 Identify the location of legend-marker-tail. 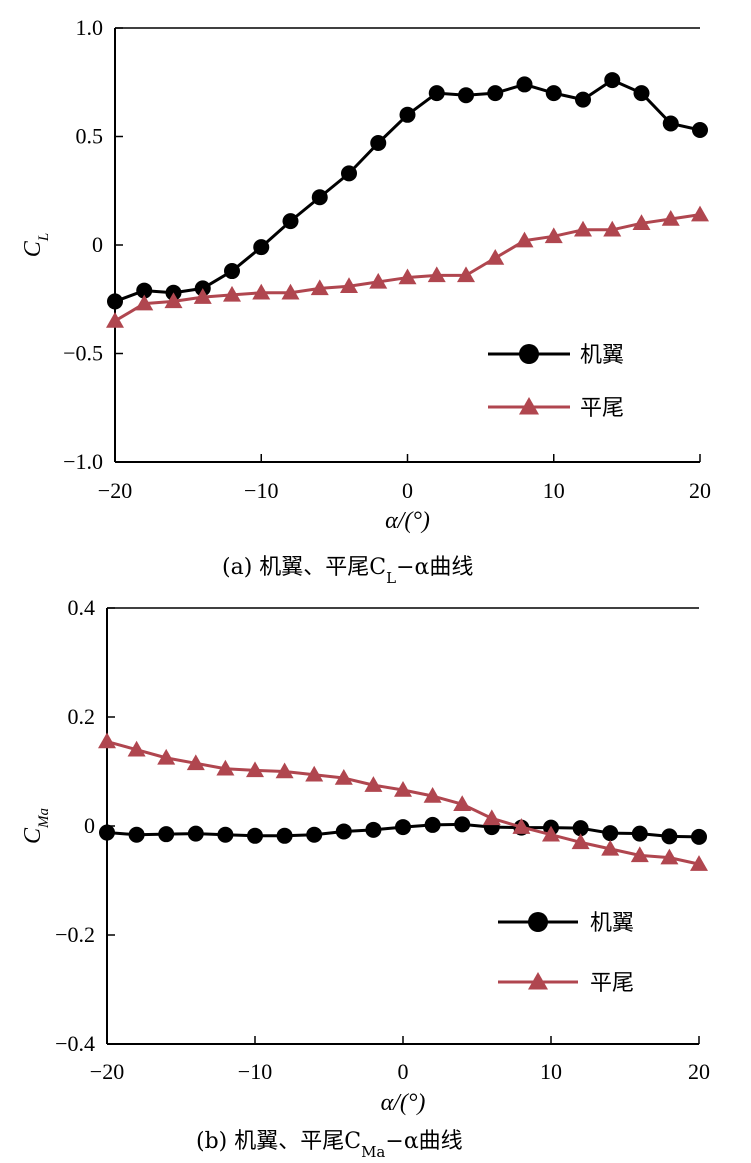
(538, 981).